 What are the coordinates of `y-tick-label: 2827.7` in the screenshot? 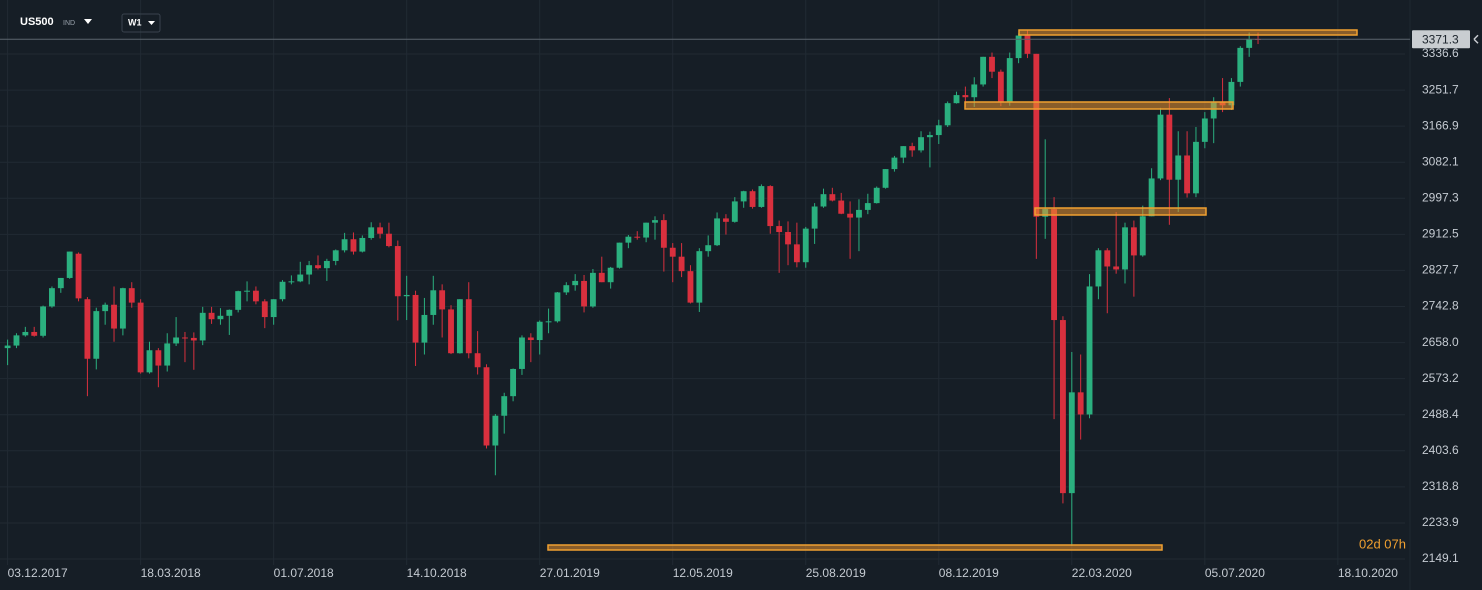 It's located at (1440, 270).